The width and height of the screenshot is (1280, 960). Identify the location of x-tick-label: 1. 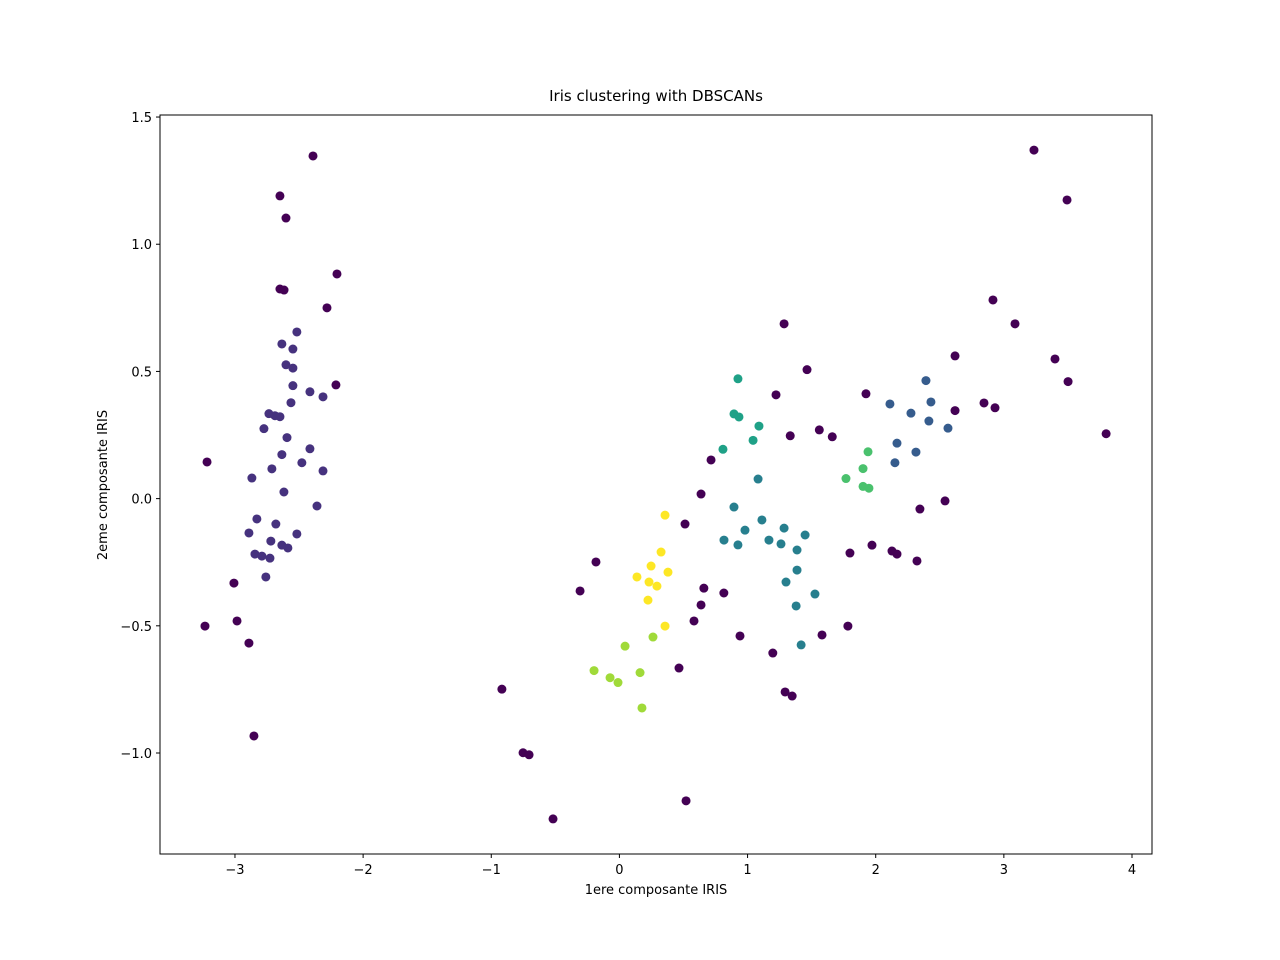
(747, 870).